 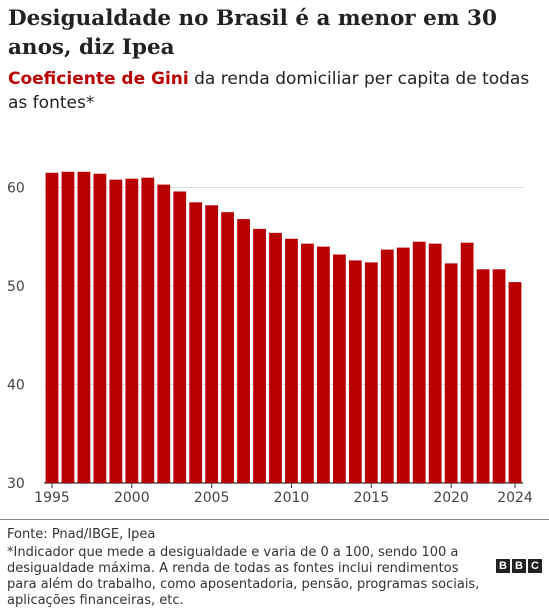 What do you see at coordinates (98, 79) in the screenshot?
I see `subtitle-accent: Coeficiente de Gini` at bounding box center [98, 79].